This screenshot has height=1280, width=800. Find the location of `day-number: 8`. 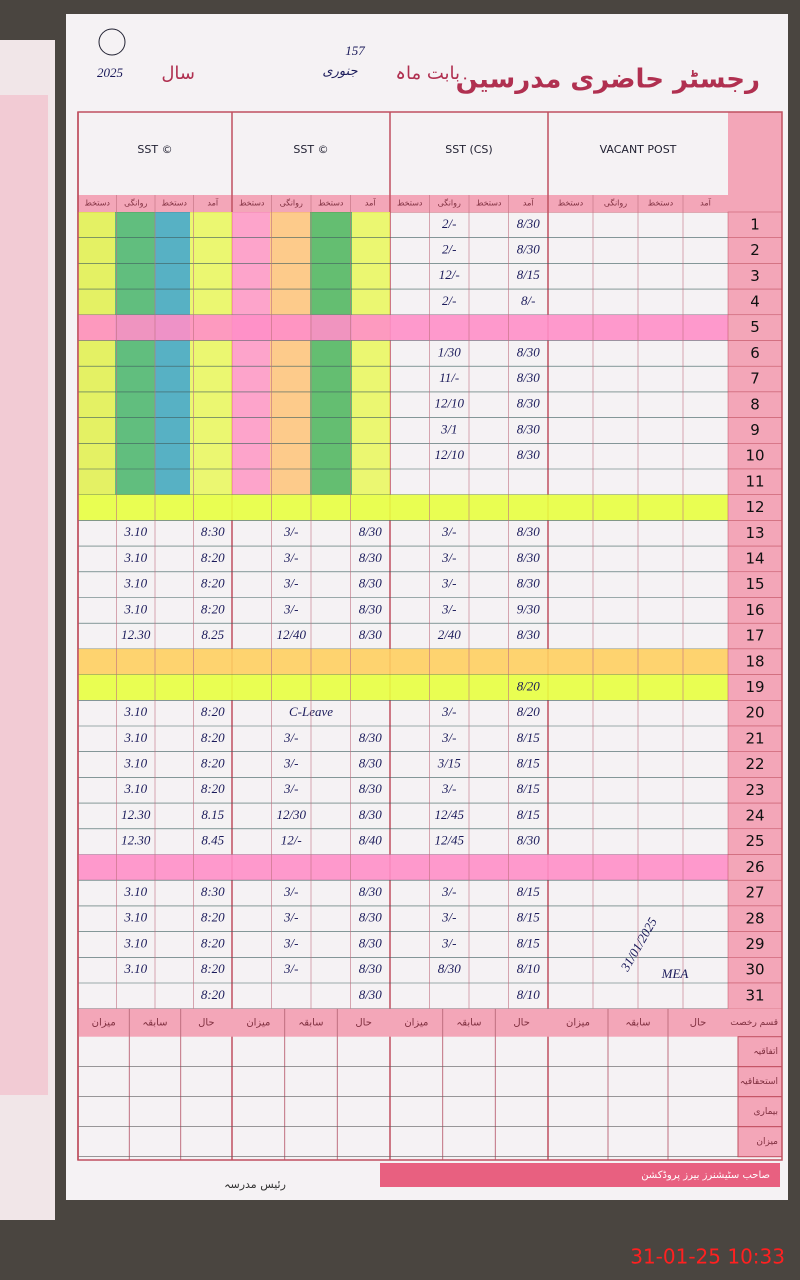

day-number: 8 is located at coordinates (755, 404).